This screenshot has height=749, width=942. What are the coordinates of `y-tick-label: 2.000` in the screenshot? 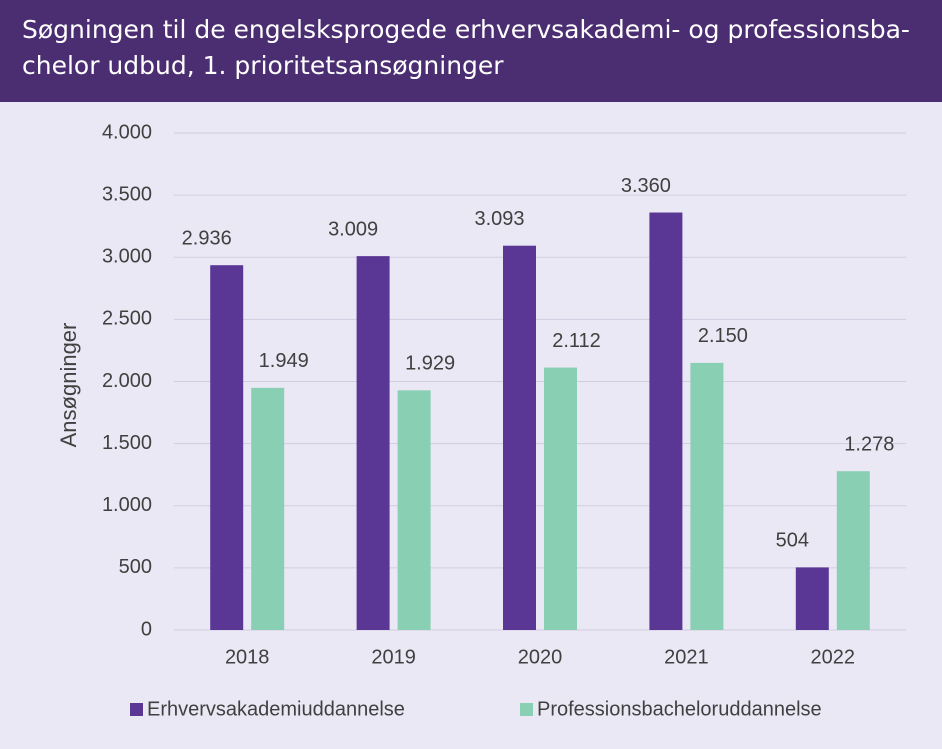 It's located at (127, 381).